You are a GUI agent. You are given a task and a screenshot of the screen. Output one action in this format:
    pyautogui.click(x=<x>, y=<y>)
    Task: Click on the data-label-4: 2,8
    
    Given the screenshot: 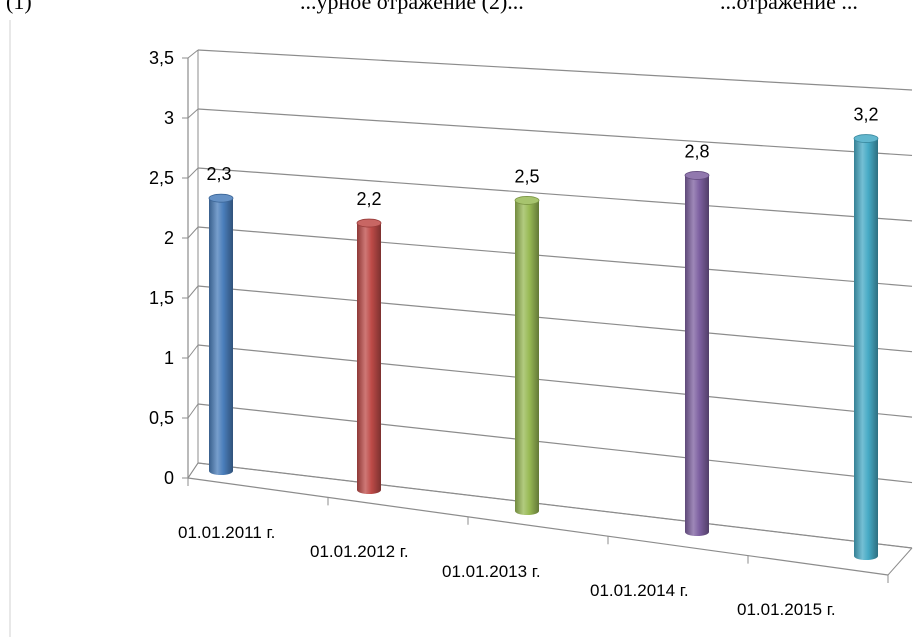 What is the action you would take?
    pyautogui.click(x=696, y=151)
    